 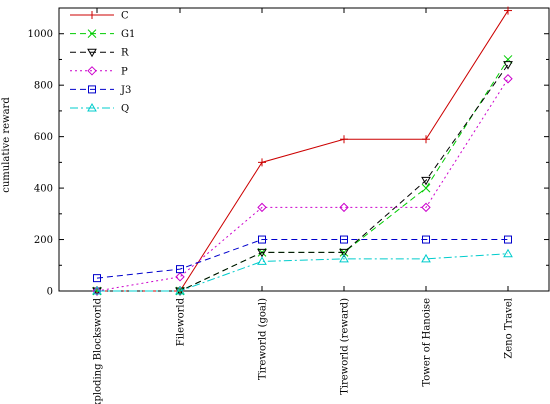 What do you see at coordinates (125, 53) in the screenshot?
I see `legend-label: R` at bounding box center [125, 53].